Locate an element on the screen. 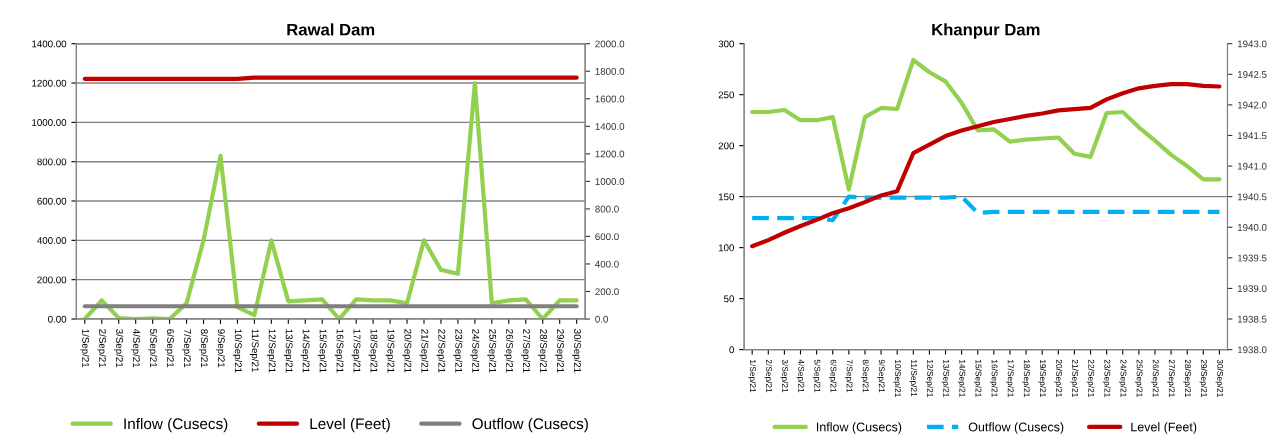 This screenshot has width=1272, height=437. y2-tick-label: 1200.0 is located at coordinates (610, 154).